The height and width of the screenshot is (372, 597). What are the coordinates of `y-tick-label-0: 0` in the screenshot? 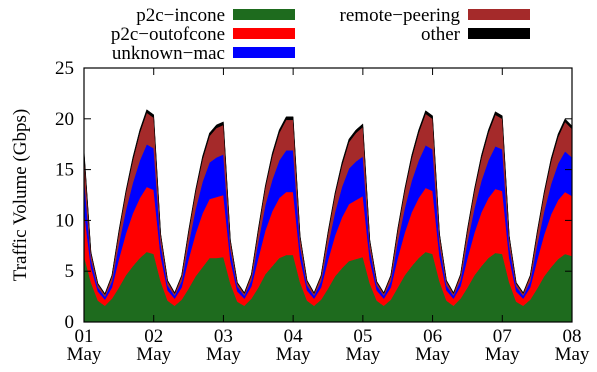 It's located at (70, 322).